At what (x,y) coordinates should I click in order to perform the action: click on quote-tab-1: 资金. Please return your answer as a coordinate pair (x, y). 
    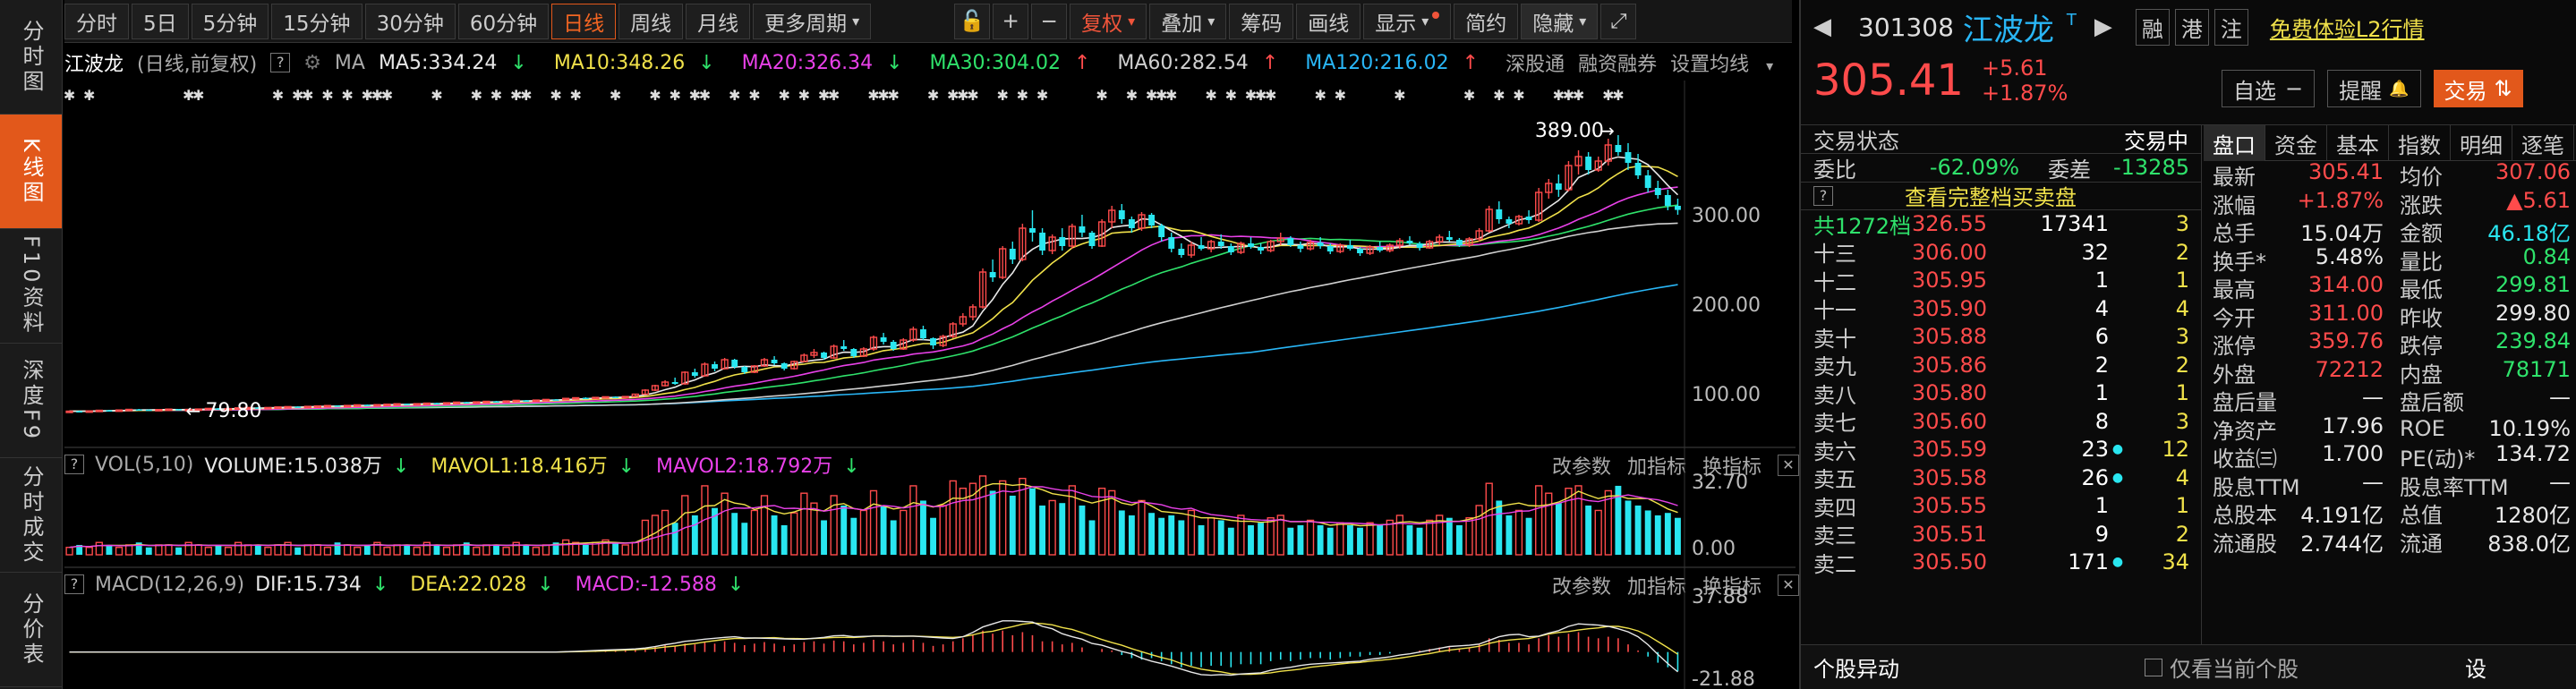
    Looking at the image, I should click on (2296, 143).